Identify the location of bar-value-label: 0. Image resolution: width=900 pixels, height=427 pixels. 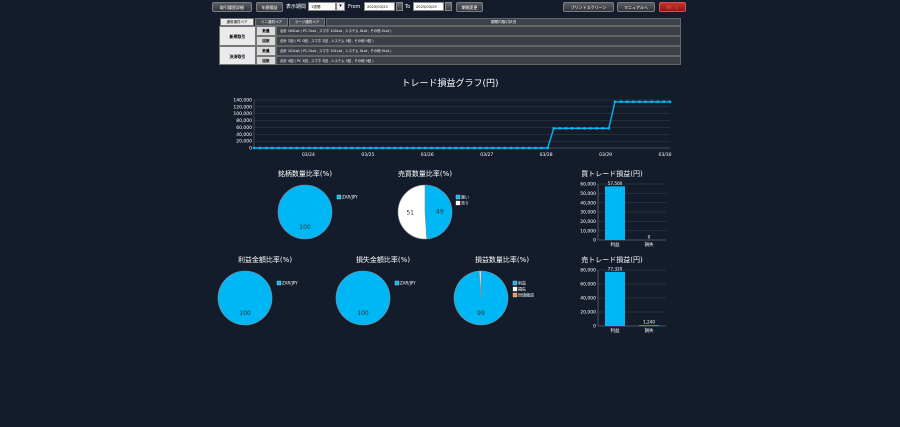
(649, 237).